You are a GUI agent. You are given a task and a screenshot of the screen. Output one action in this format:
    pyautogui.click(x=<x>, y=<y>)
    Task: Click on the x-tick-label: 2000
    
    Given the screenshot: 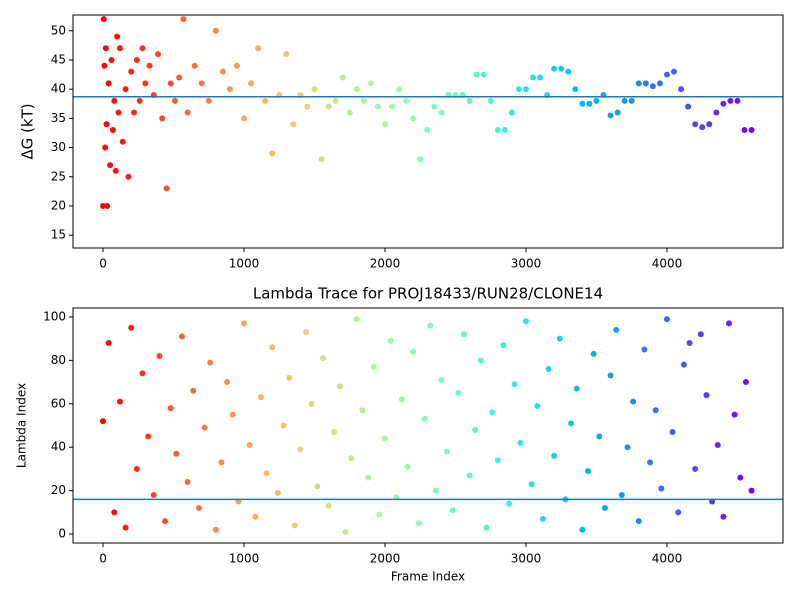 What is the action you would take?
    pyautogui.click(x=385, y=559)
    